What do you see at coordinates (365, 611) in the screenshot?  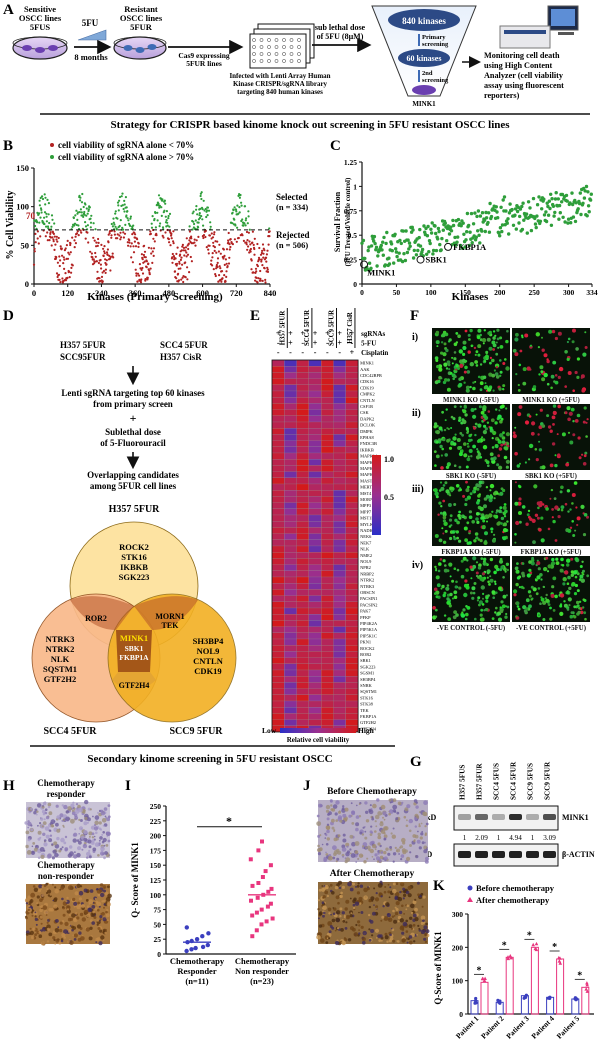 I see `gene-label: PAK7` at bounding box center [365, 611].